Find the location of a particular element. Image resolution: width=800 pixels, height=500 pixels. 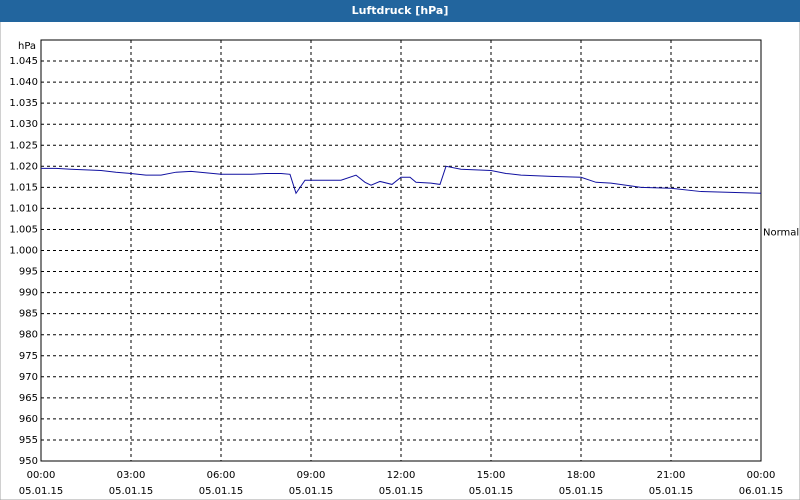

reference-label: Normal is located at coordinates (781, 232).